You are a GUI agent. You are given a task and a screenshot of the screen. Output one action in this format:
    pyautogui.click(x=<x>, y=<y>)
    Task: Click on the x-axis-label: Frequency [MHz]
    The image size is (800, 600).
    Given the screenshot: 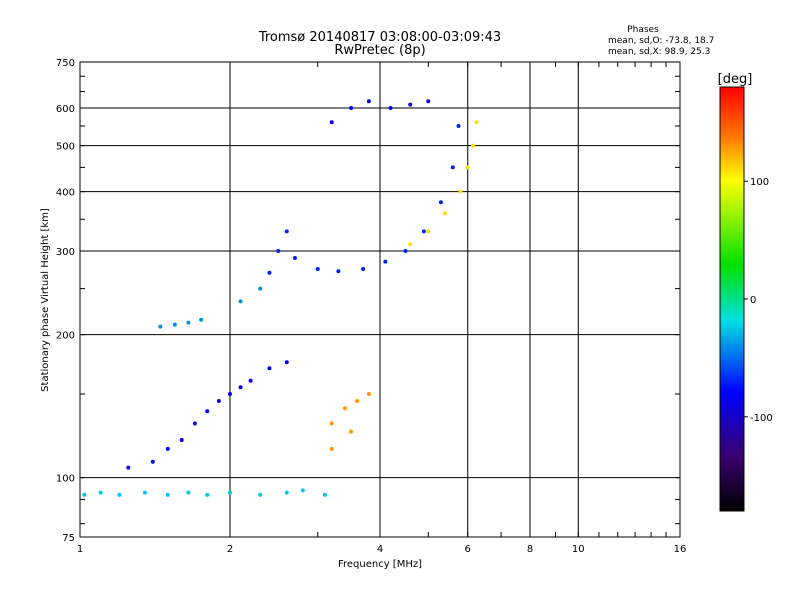 What is the action you would take?
    pyautogui.click(x=380, y=564)
    